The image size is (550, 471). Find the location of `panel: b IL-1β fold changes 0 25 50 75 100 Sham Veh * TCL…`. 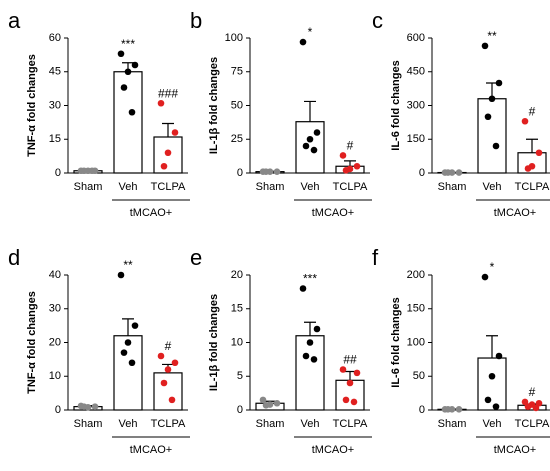

panel: b IL-1β fold changes 0 25 50 75 100 Sham Veh * TCL… is located at coordinates (281, 113).